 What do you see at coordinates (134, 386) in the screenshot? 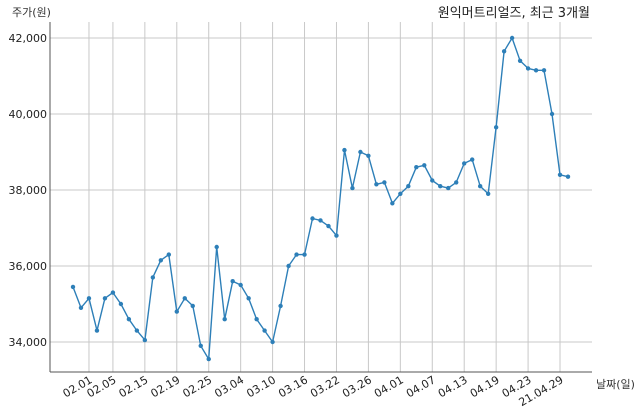
I see `x-tick-label: 02.15` at bounding box center [134, 386].